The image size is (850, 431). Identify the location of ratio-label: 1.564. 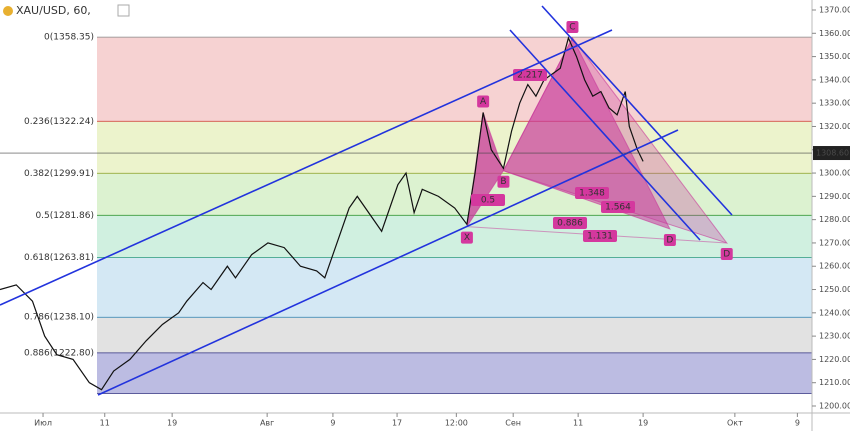
(618, 208).